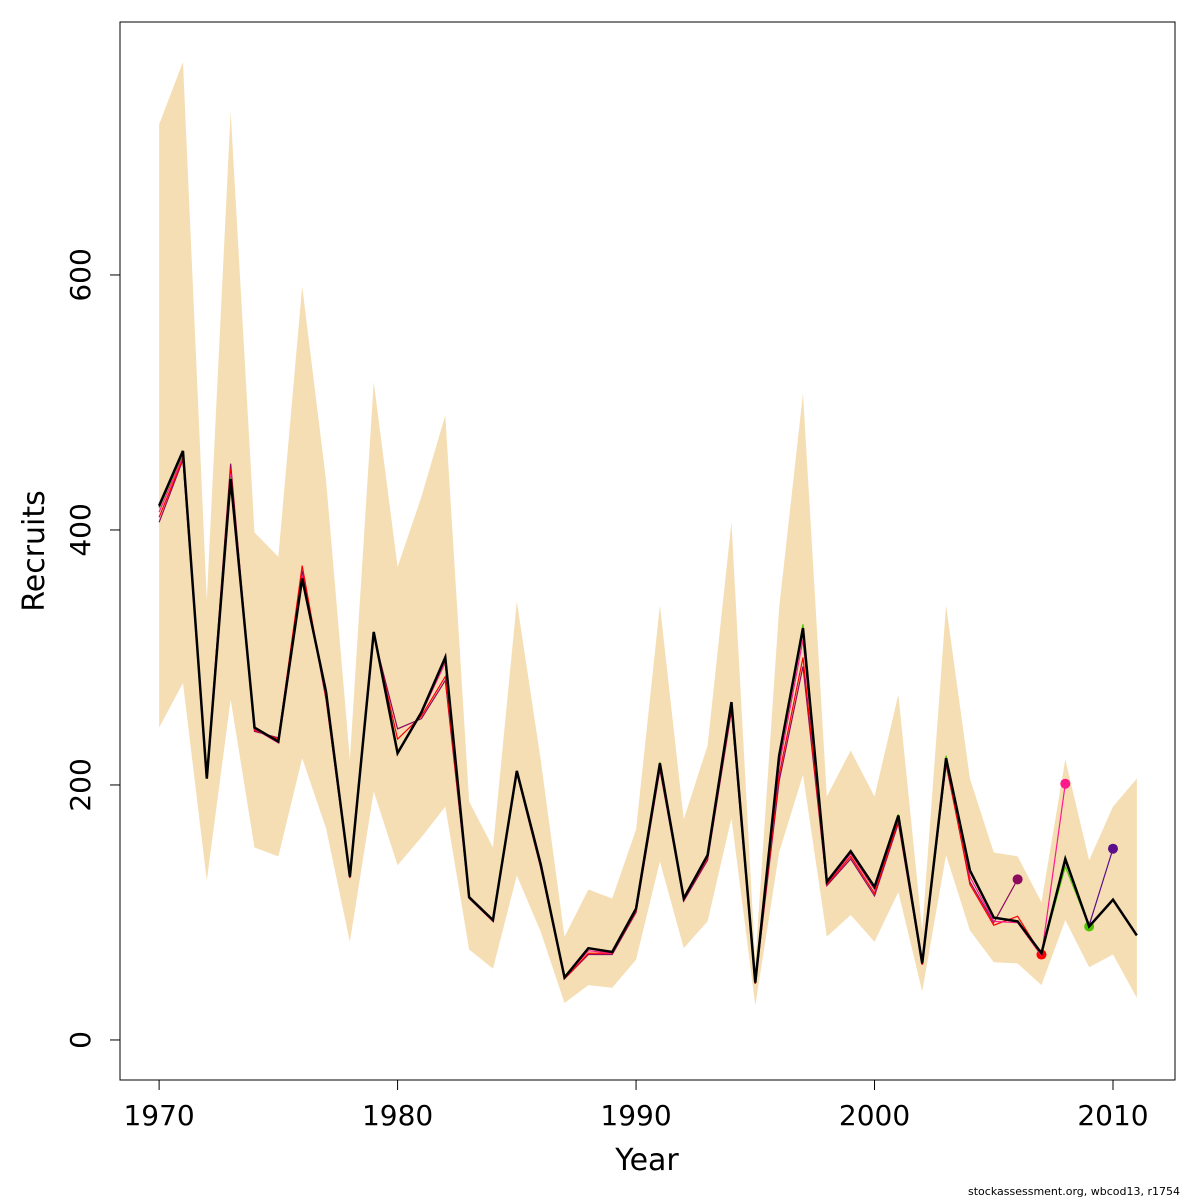  What do you see at coordinates (1074, 1191) in the screenshot?
I see `footnote: stockassessment.org, wbcod13, r1754` at bounding box center [1074, 1191].